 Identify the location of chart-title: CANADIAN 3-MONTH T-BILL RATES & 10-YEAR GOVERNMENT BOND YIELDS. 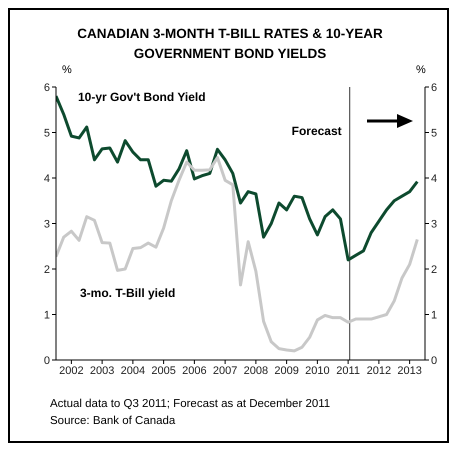
(230, 44).